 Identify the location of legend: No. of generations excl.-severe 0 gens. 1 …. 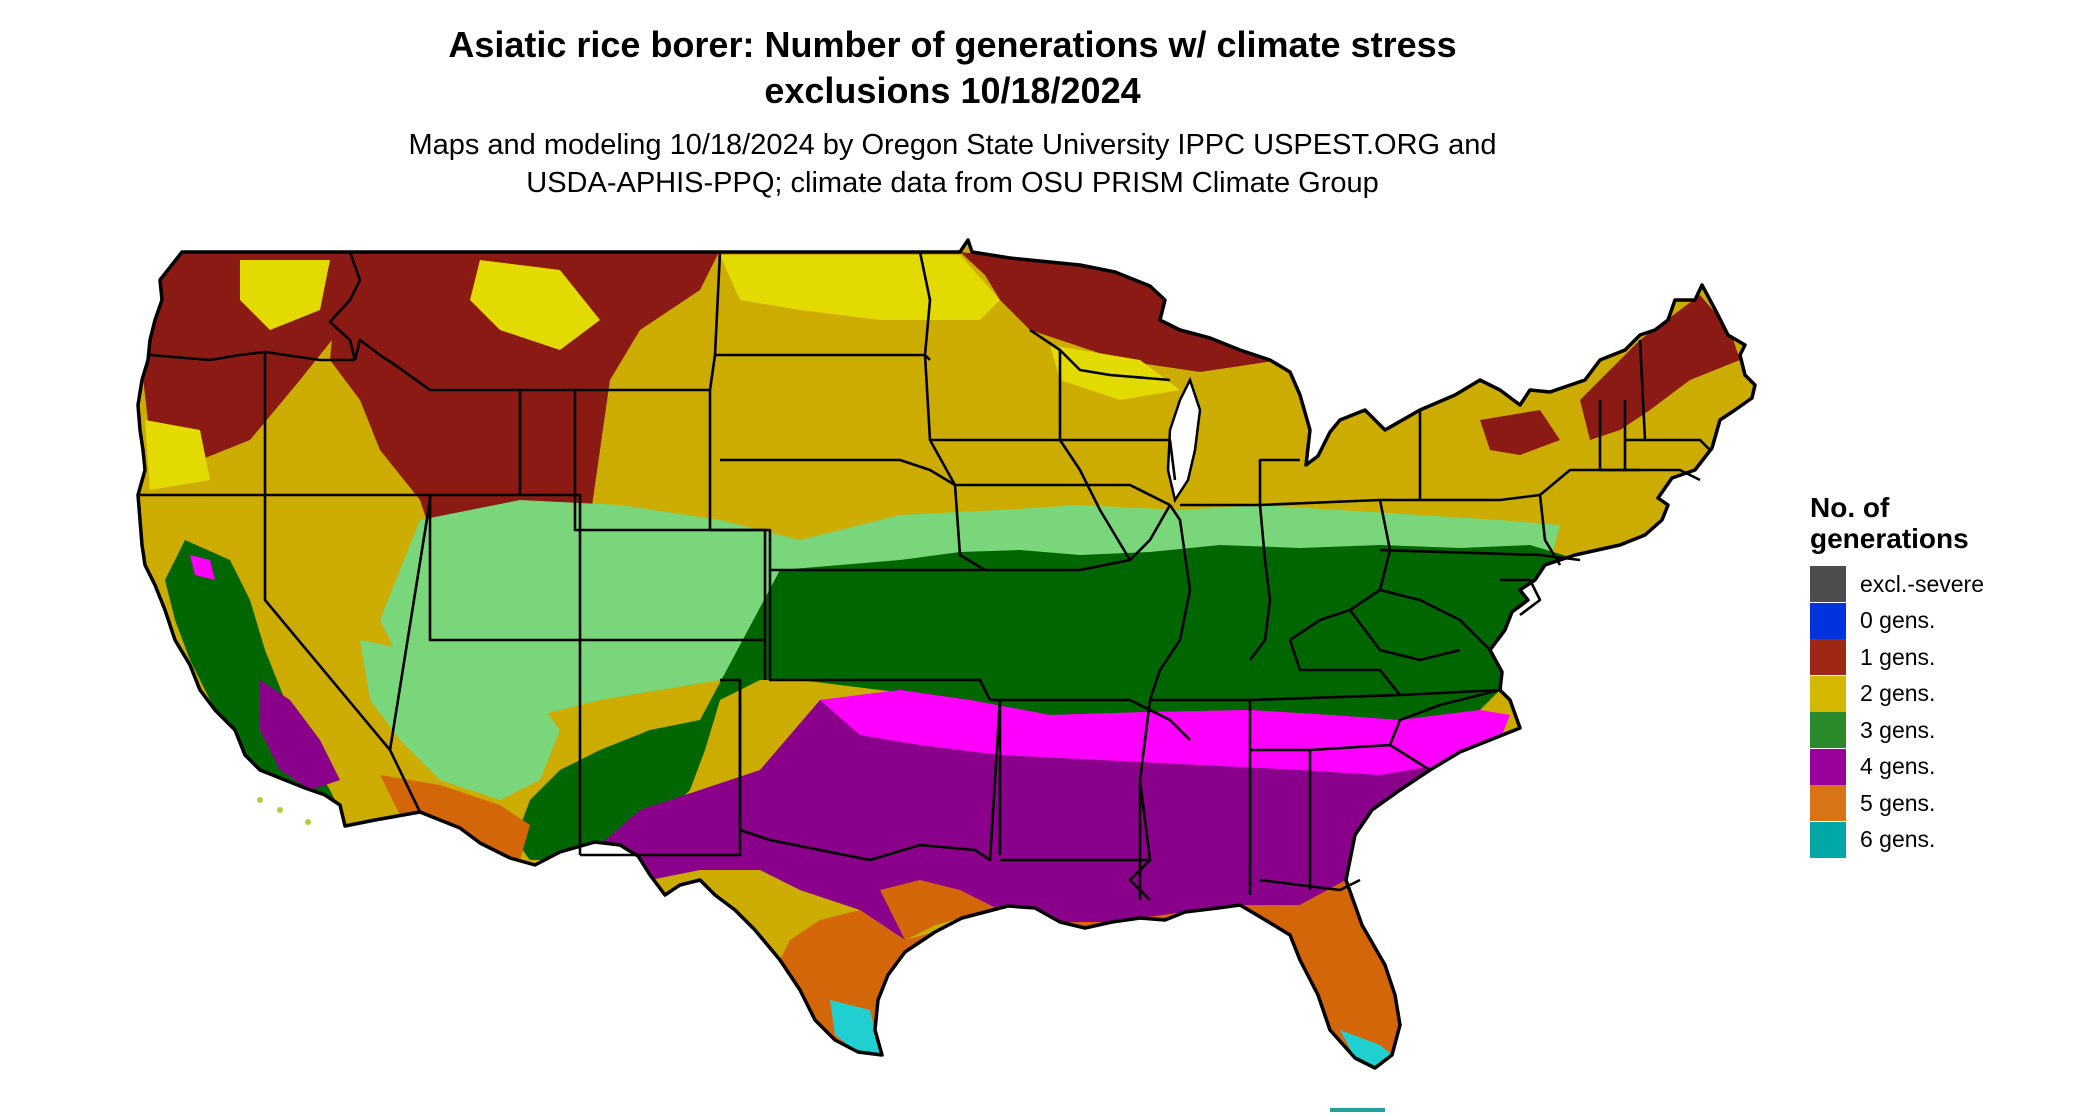
(1897, 675).